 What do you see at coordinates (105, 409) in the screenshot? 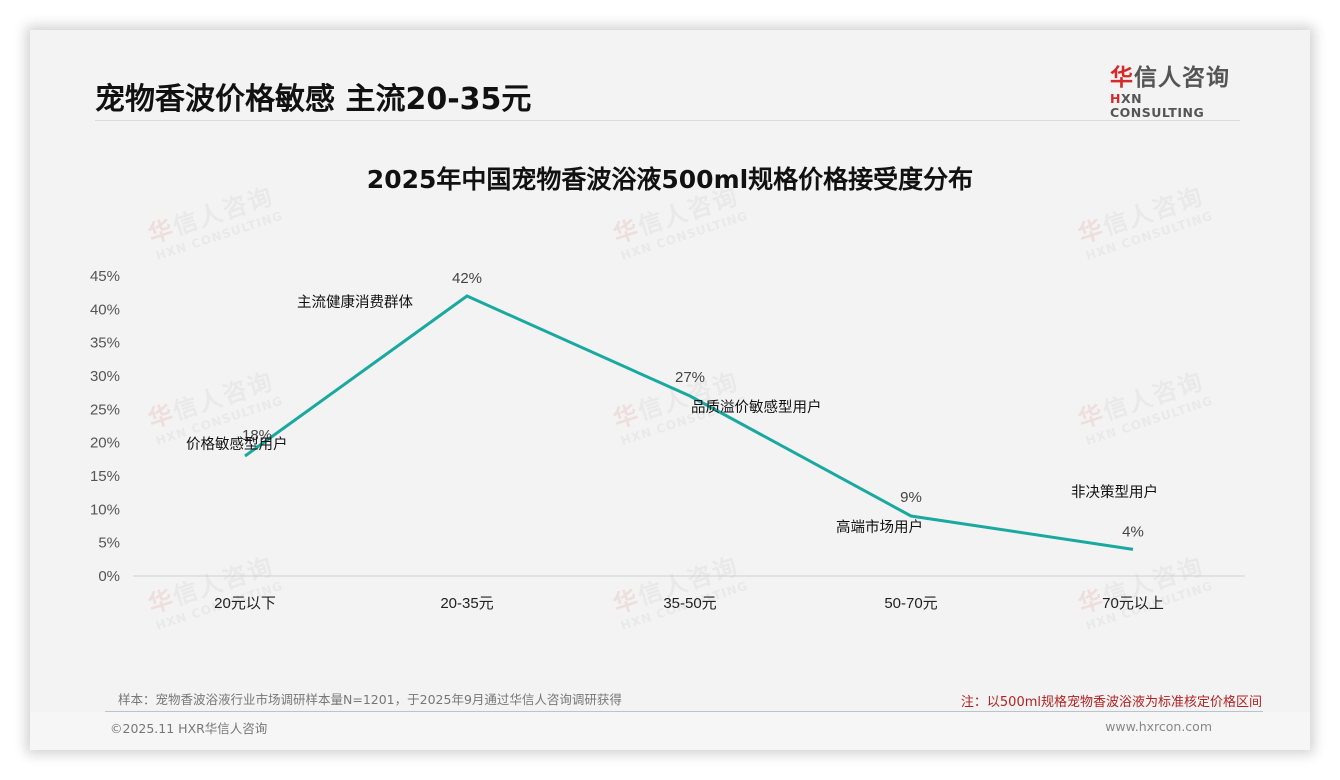
I see `y-tick-label: 25%` at bounding box center [105, 409].